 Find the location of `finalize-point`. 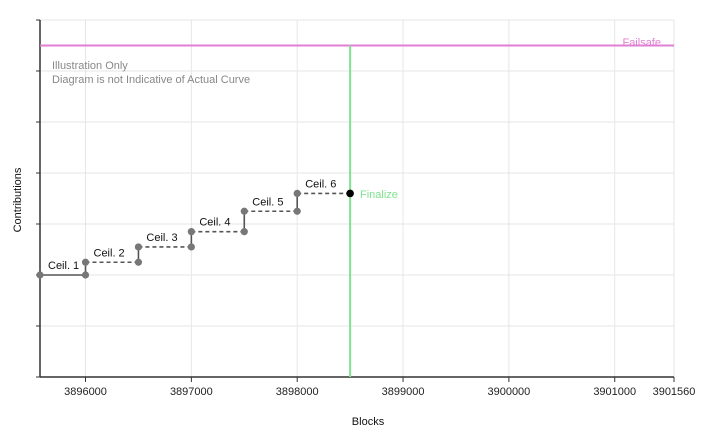

finalize-point is located at coordinates (350, 193).